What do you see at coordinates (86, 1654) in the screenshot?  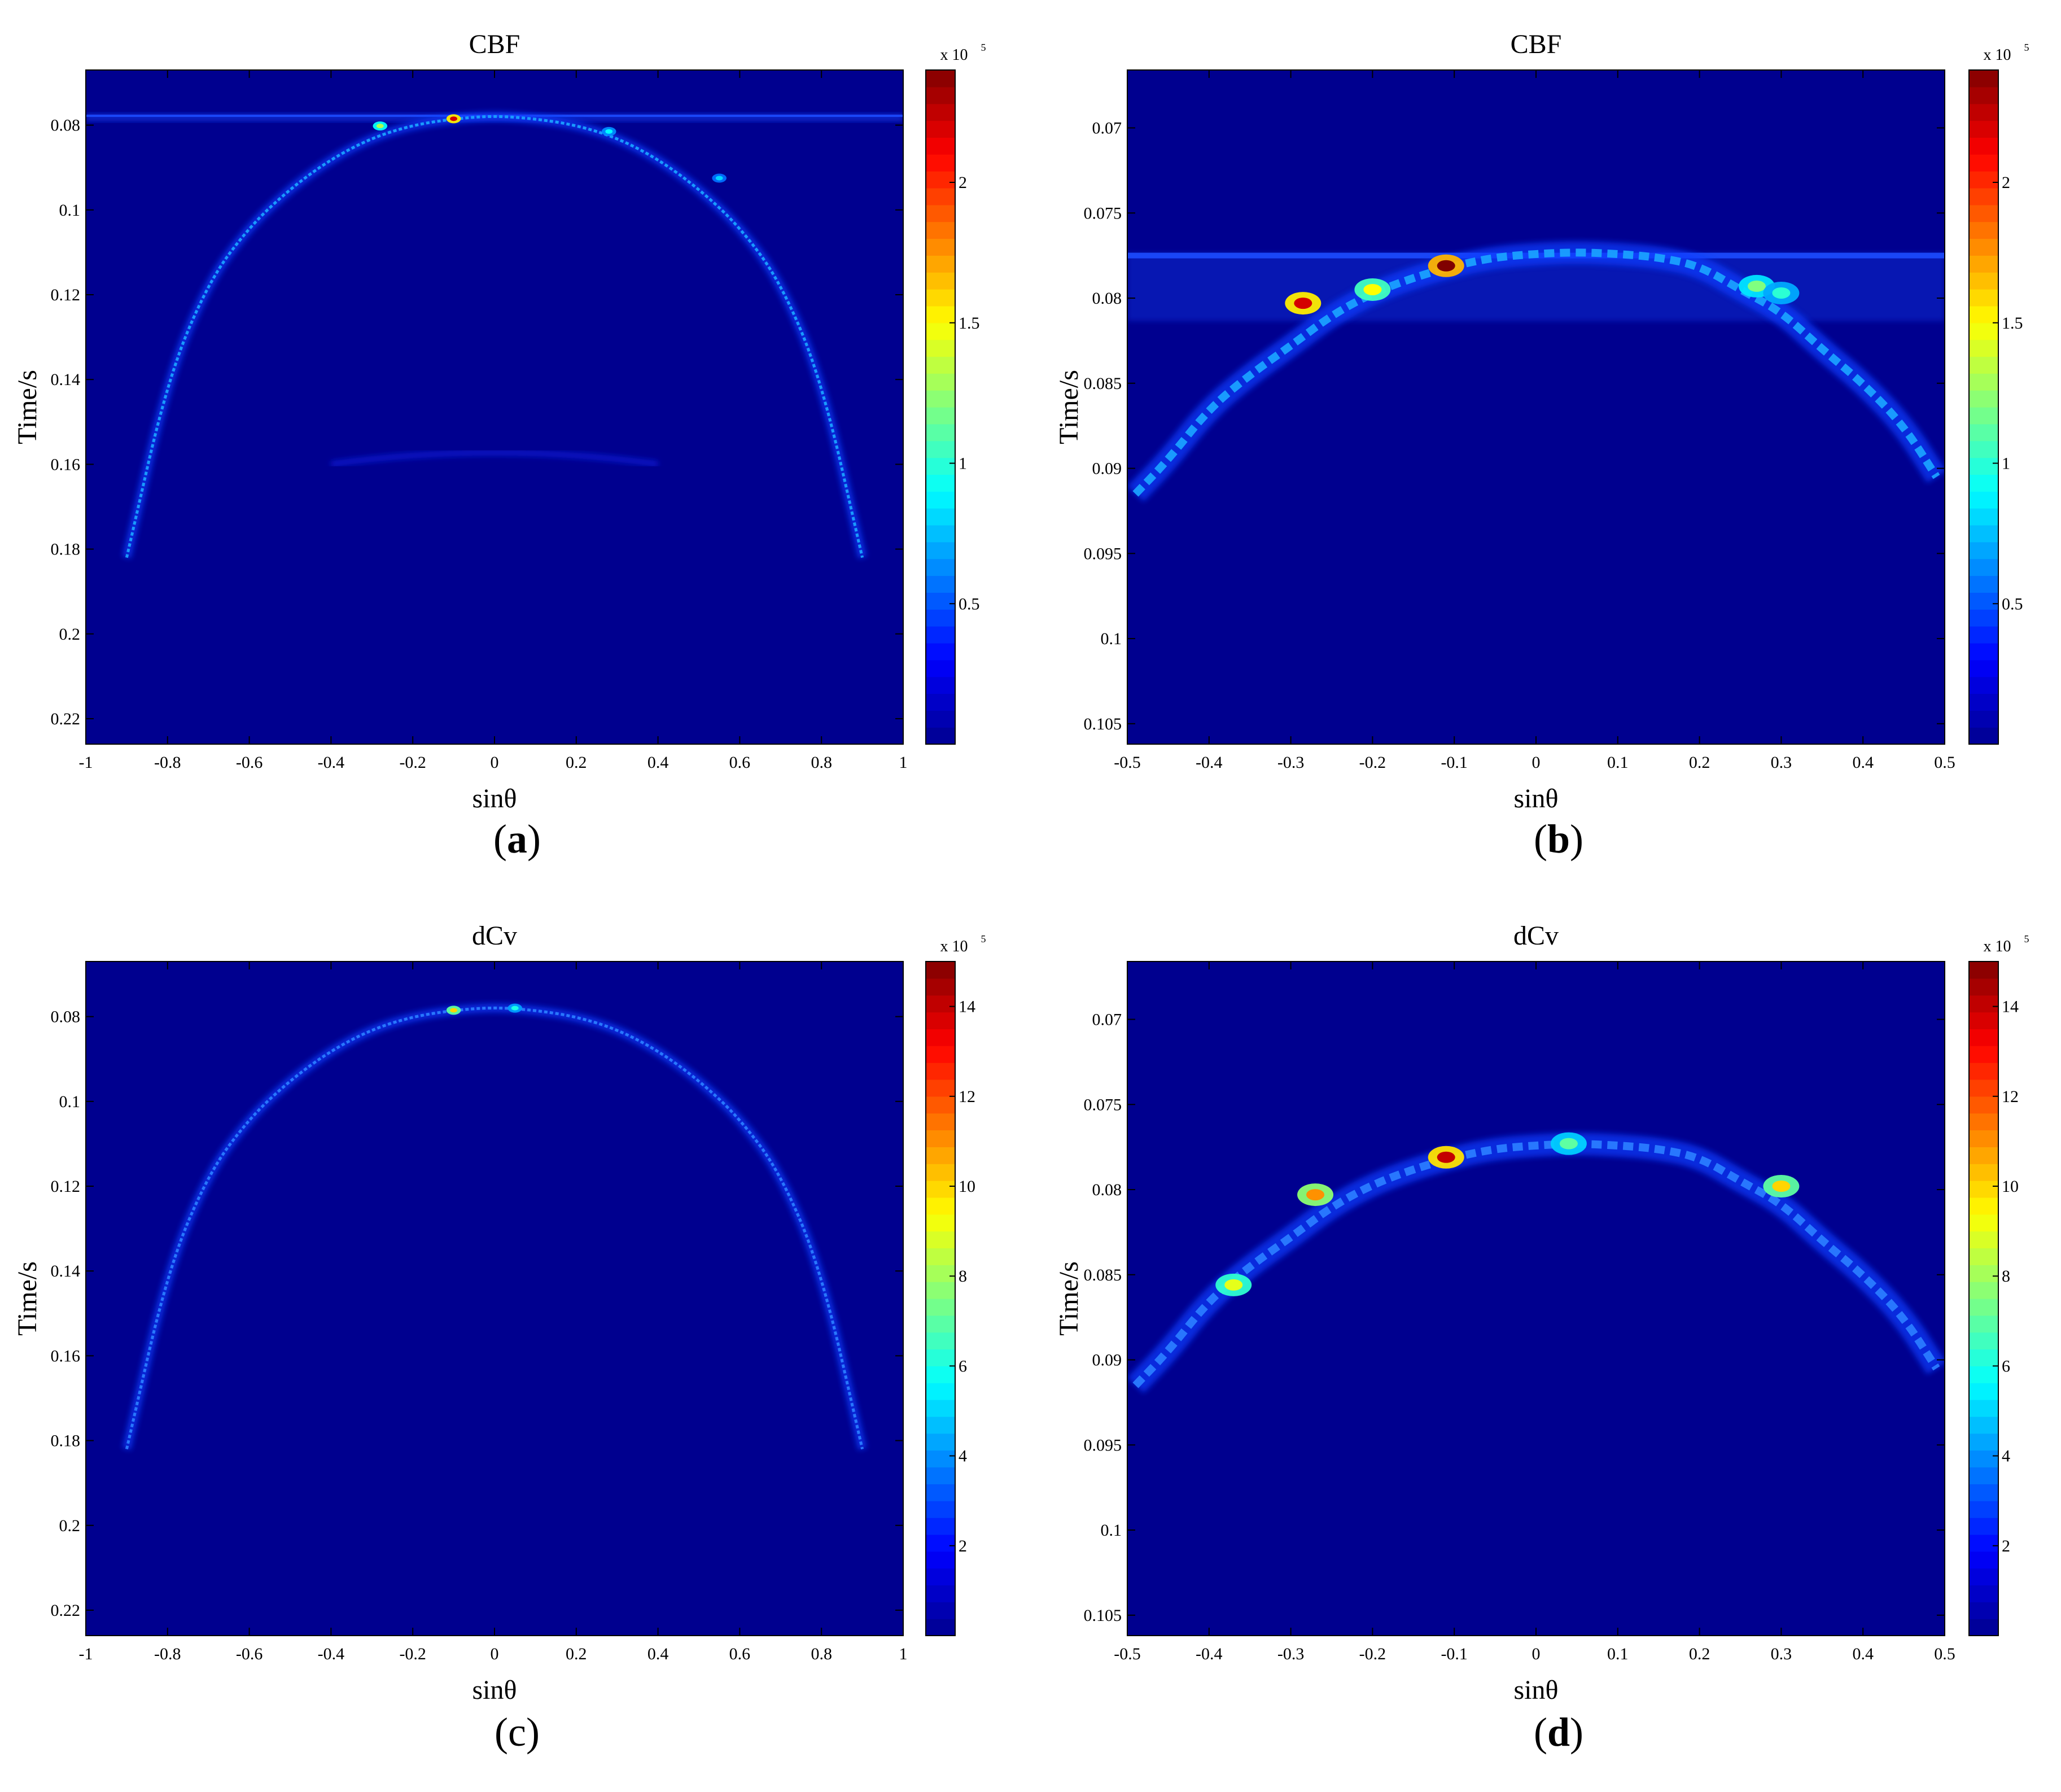 I see `x-tick-label: -1` at bounding box center [86, 1654].